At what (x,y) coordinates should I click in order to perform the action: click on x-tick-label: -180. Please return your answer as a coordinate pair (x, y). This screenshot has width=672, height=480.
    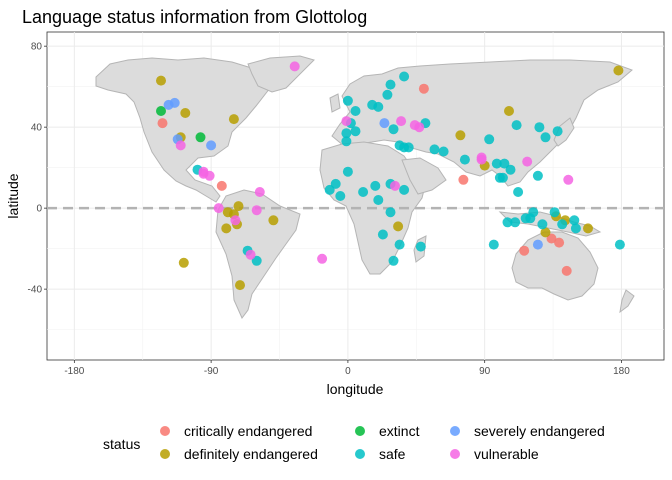
    Looking at the image, I should click on (74, 371).